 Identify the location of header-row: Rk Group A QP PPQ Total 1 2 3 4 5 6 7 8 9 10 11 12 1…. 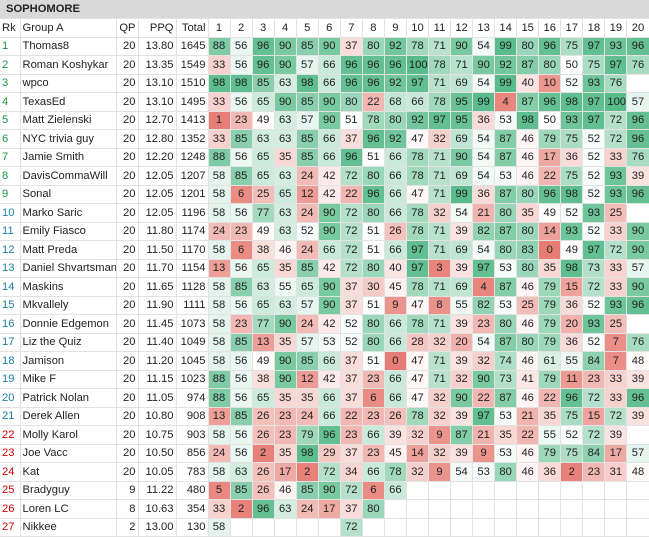
(324, 28).